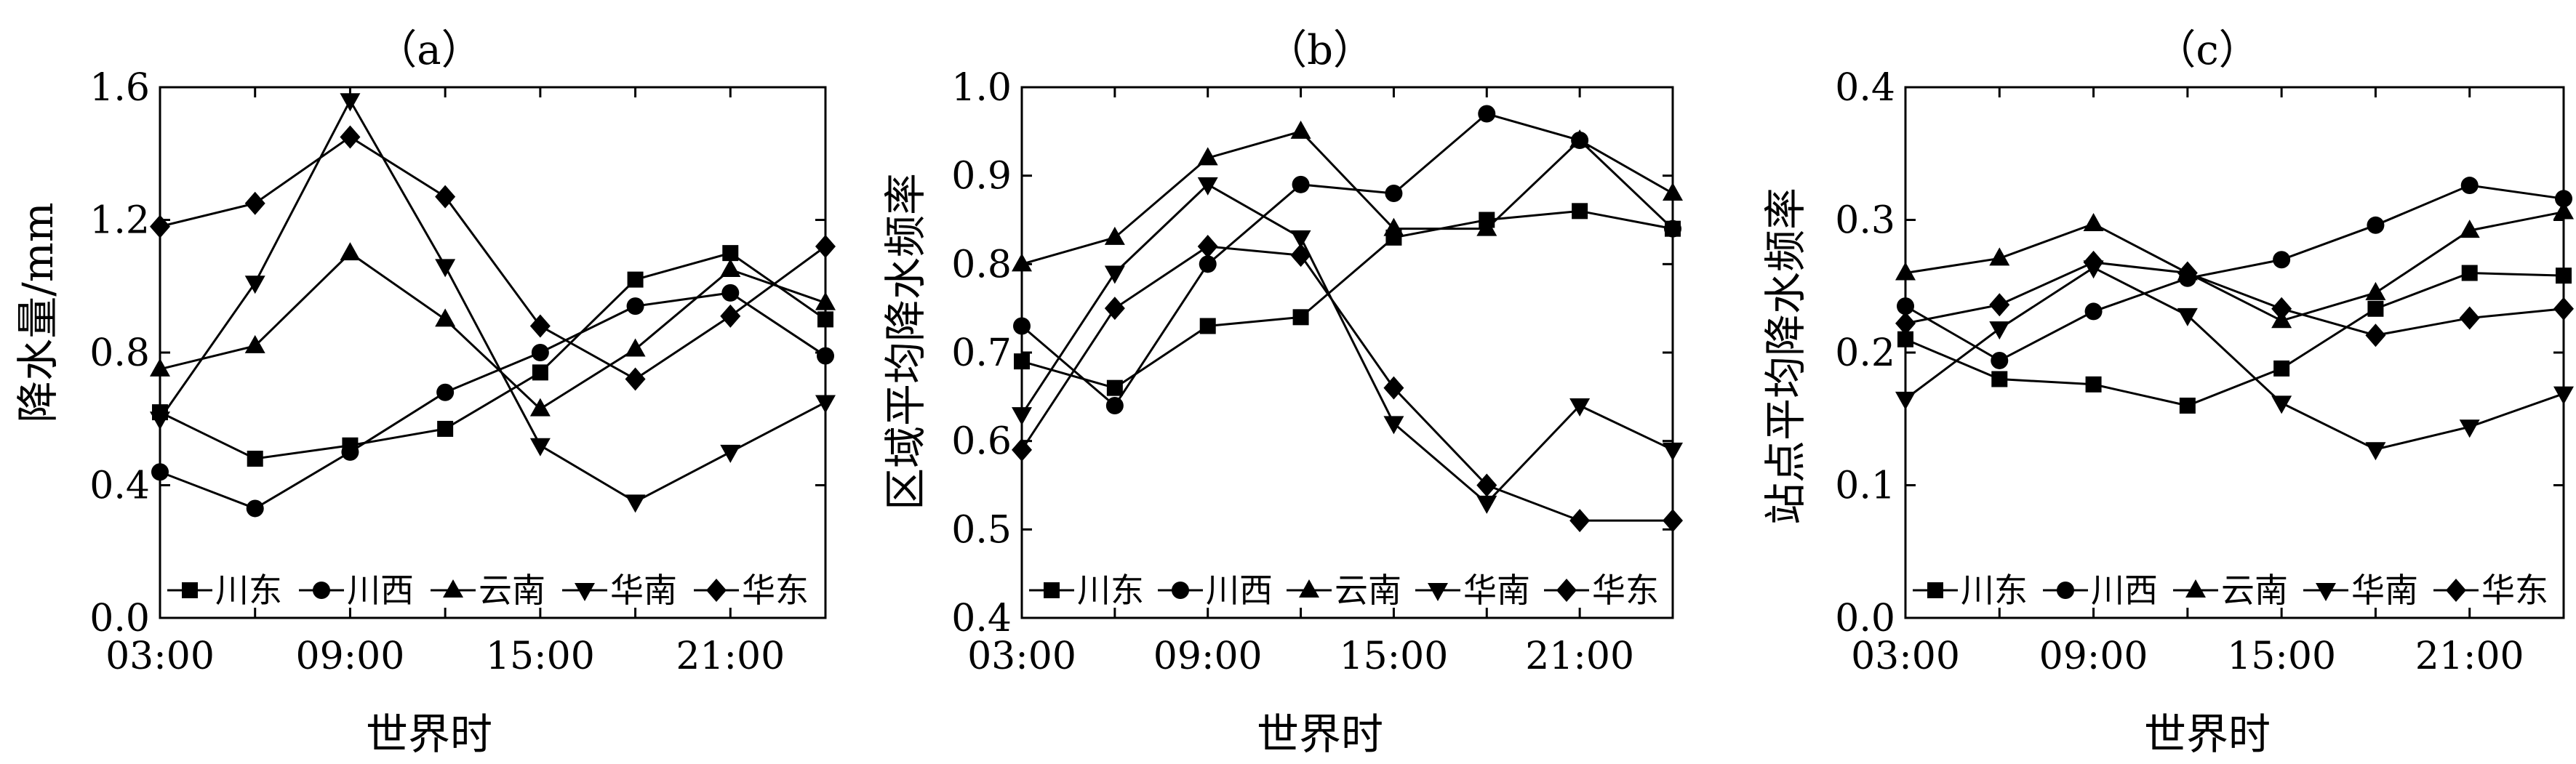 Image resolution: width=2576 pixels, height=764 pixels. What do you see at coordinates (1905, 656) in the screenshot?
I see `x-tick-label-c: 03:00` at bounding box center [1905, 656].